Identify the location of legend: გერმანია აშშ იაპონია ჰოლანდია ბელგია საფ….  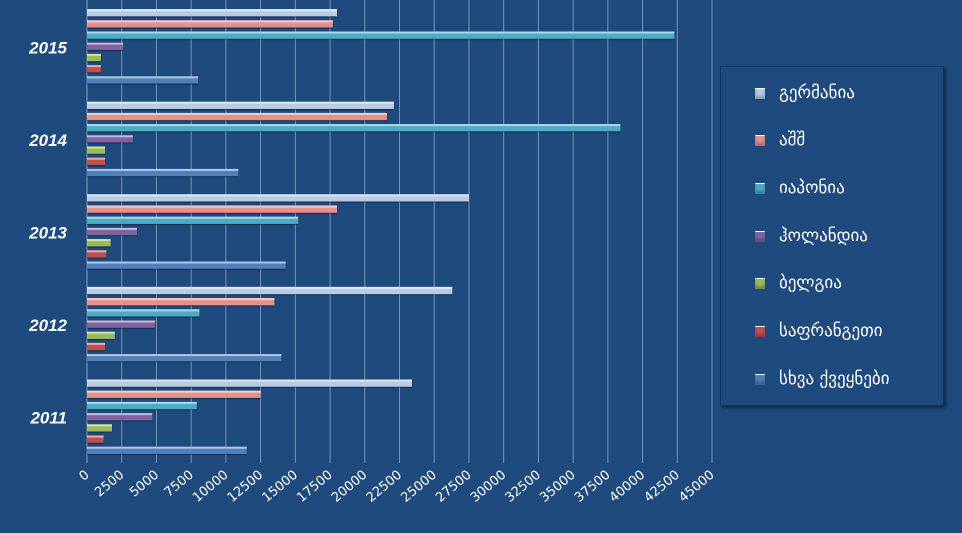
(832, 236).